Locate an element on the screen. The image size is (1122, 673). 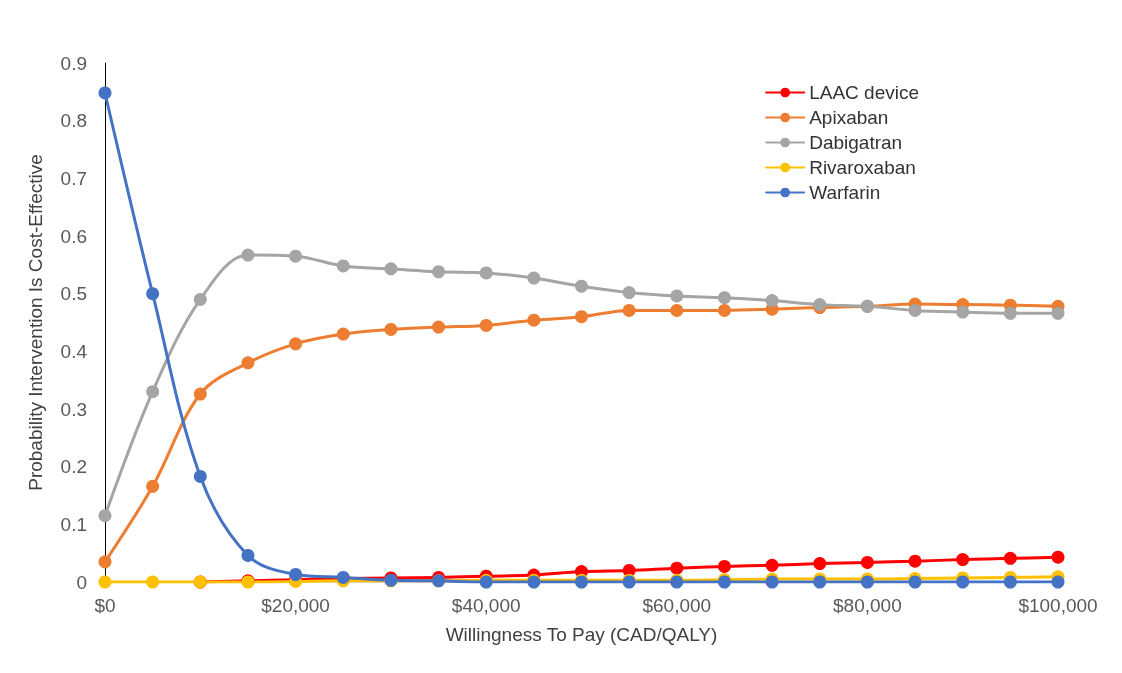
legend-label: Apixaban is located at coordinates (849, 117).